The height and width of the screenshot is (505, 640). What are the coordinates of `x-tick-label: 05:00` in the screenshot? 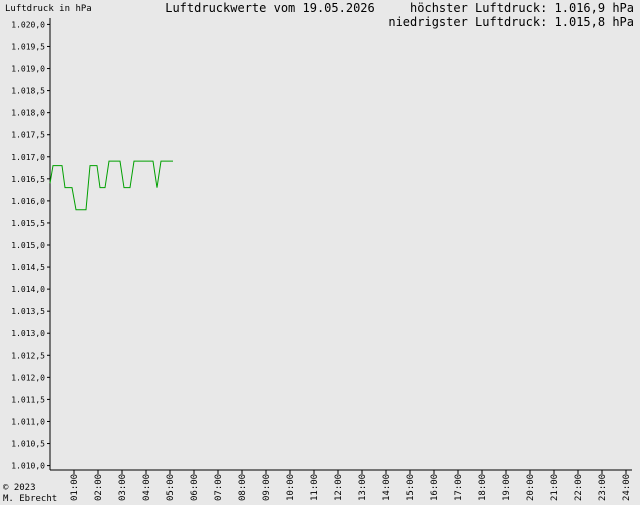 It's located at (171, 487).